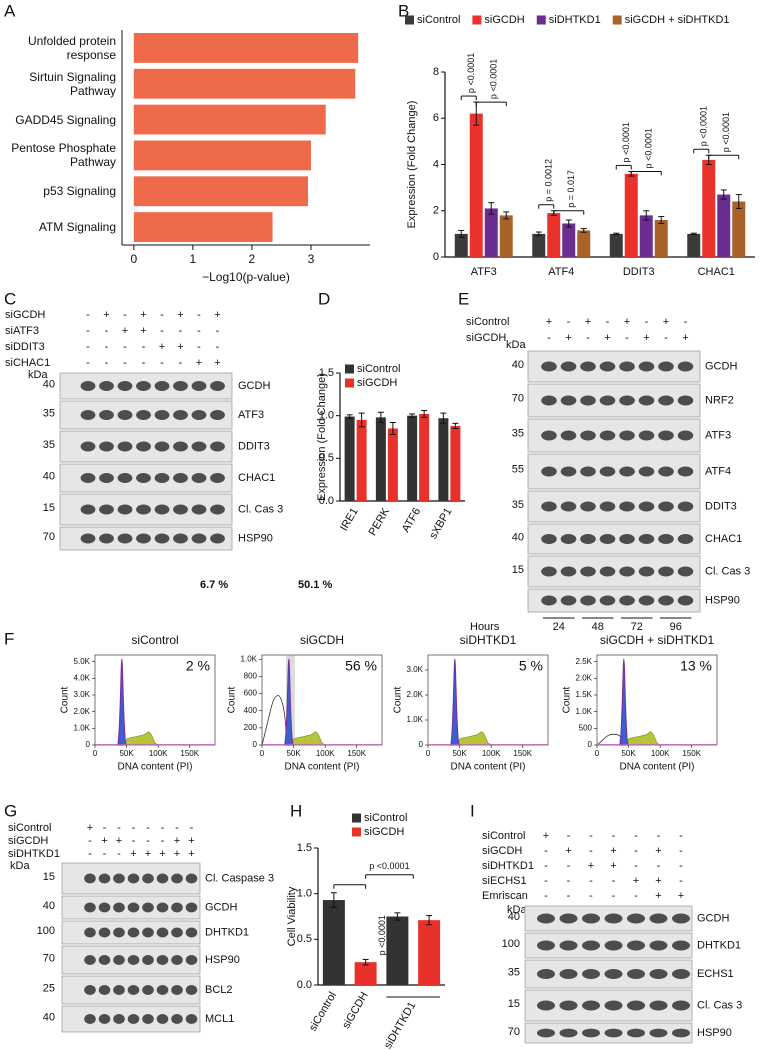 The image size is (760, 1050). What do you see at coordinates (262, 753) in the screenshot?
I see `x-tick-label: 0` at bounding box center [262, 753].